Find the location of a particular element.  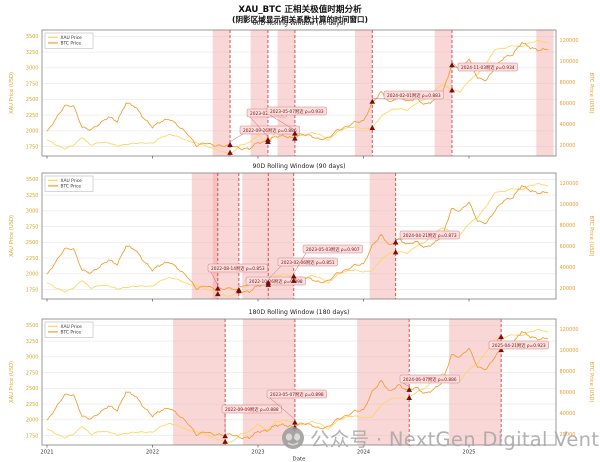

annotation-label: 2022-09-26附近 ρ=0.886 is located at coordinates (270, 130).